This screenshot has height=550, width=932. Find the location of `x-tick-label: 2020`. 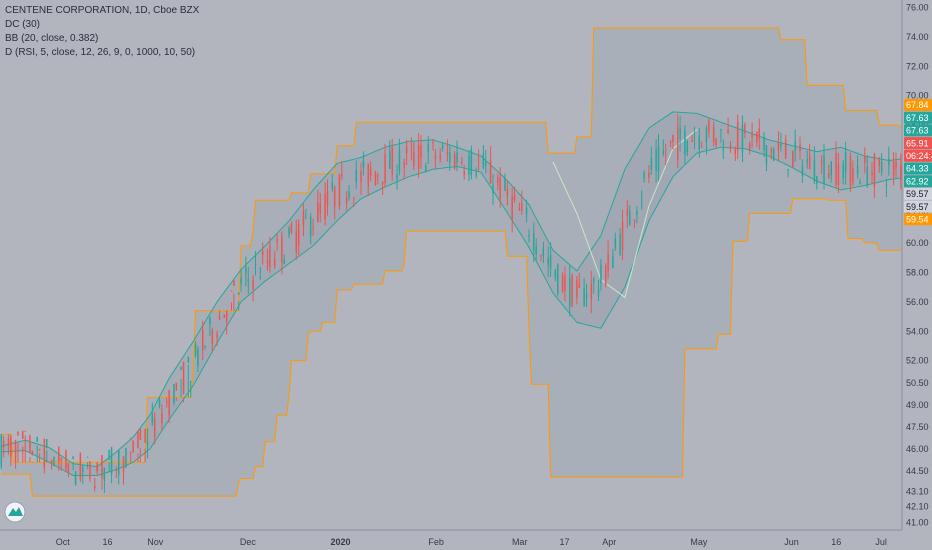

x-tick-label: 2020 is located at coordinates (340, 542).